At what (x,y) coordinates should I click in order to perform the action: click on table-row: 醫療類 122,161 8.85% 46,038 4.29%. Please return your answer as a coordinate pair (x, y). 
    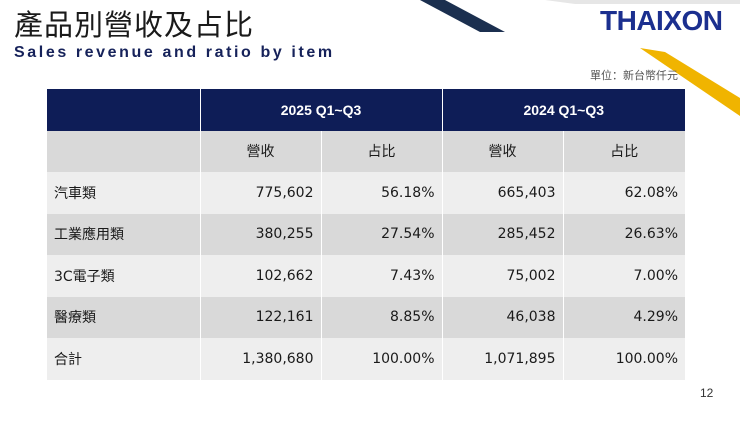
    Looking at the image, I should click on (366, 317).